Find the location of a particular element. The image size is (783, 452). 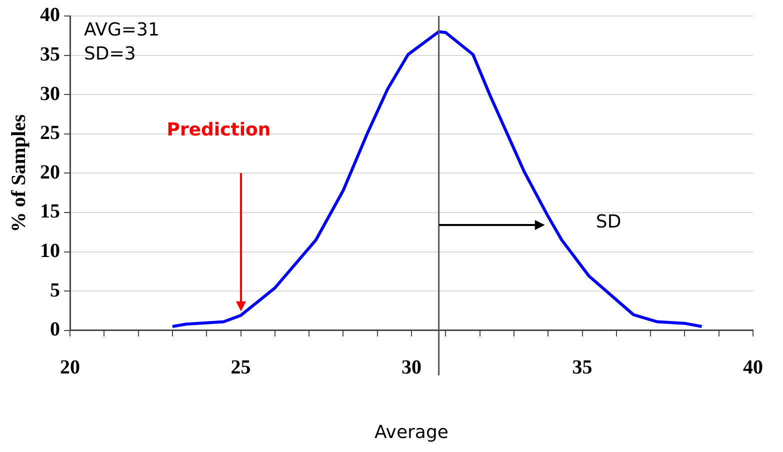

x-axis-title: Average is located at coordinates (411, 432).